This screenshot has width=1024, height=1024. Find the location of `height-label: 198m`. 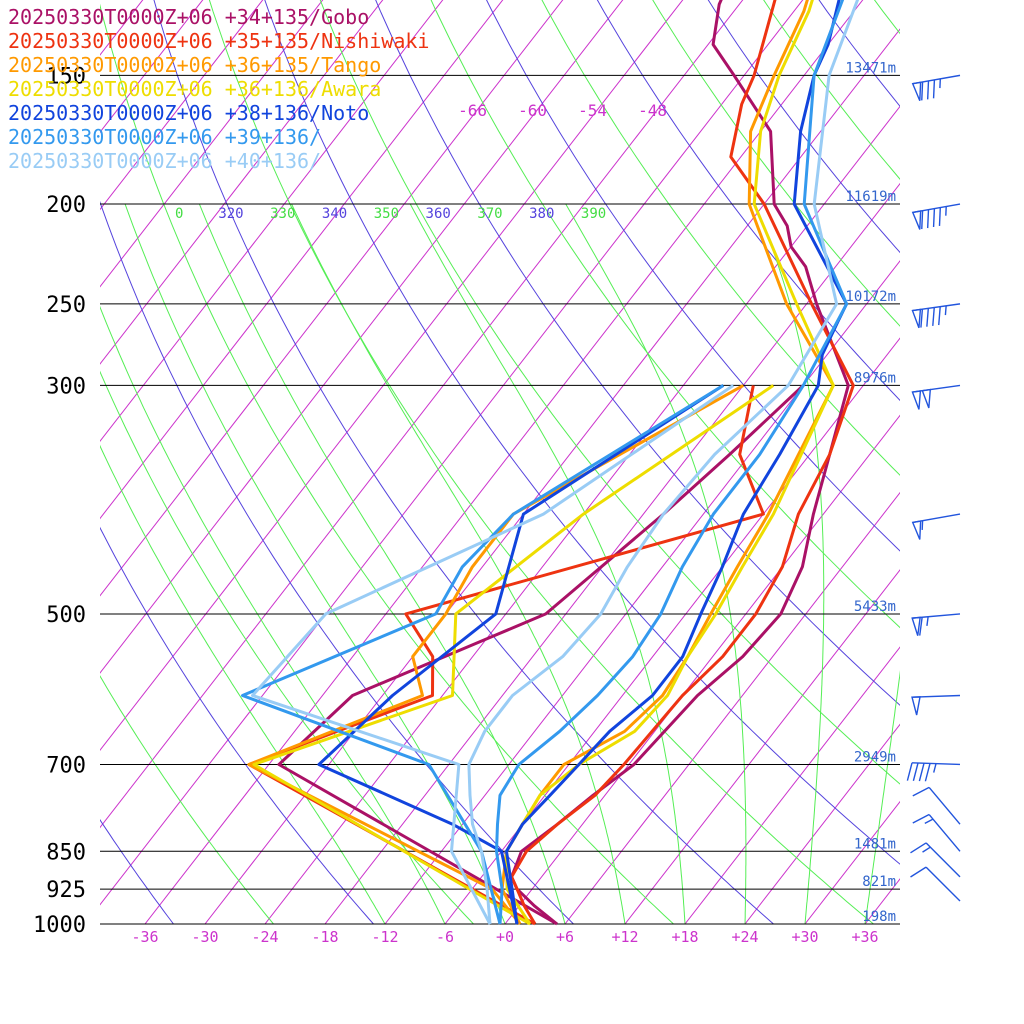

height-label: 198m is located at coordinates (879, 917).